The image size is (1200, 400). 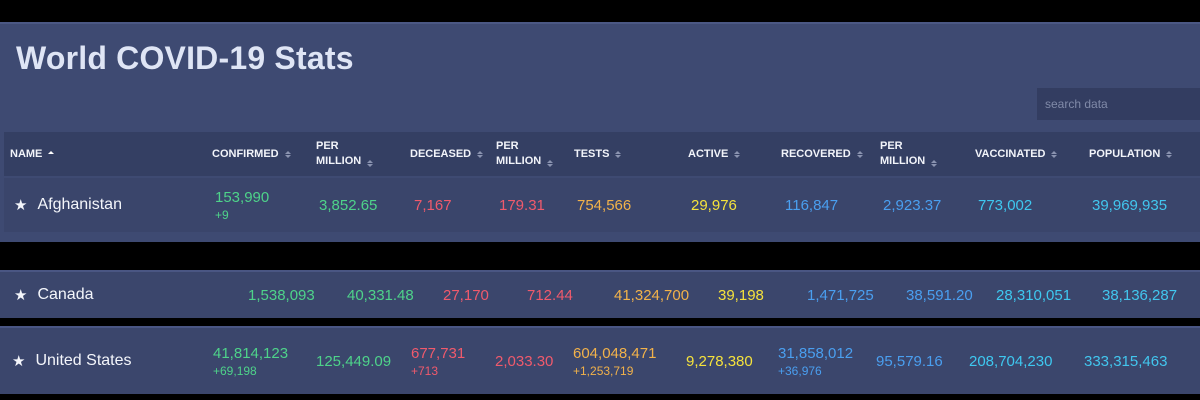 What do you see at coordinates (598, 154) in the screenshot?
I see `column-header-tests: TESTS` at bounding box center [598, 154].